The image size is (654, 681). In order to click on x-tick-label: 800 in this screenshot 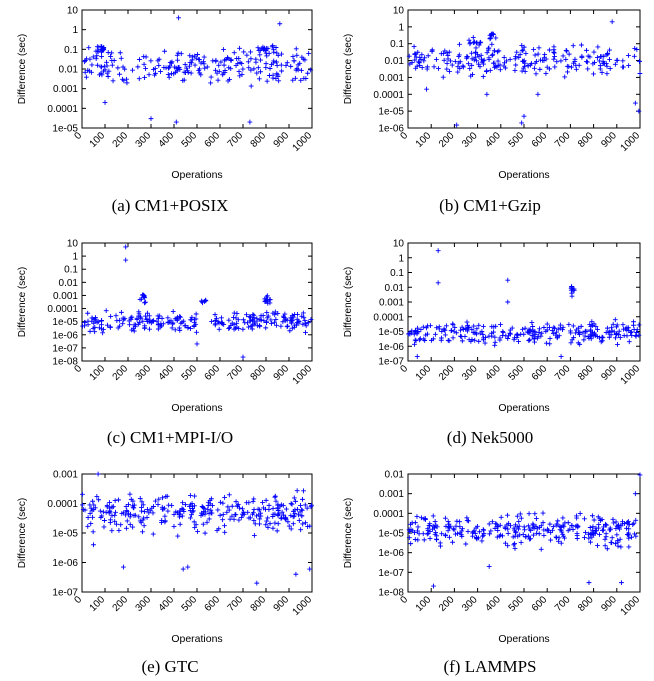, I will do `click(586, 140)`.